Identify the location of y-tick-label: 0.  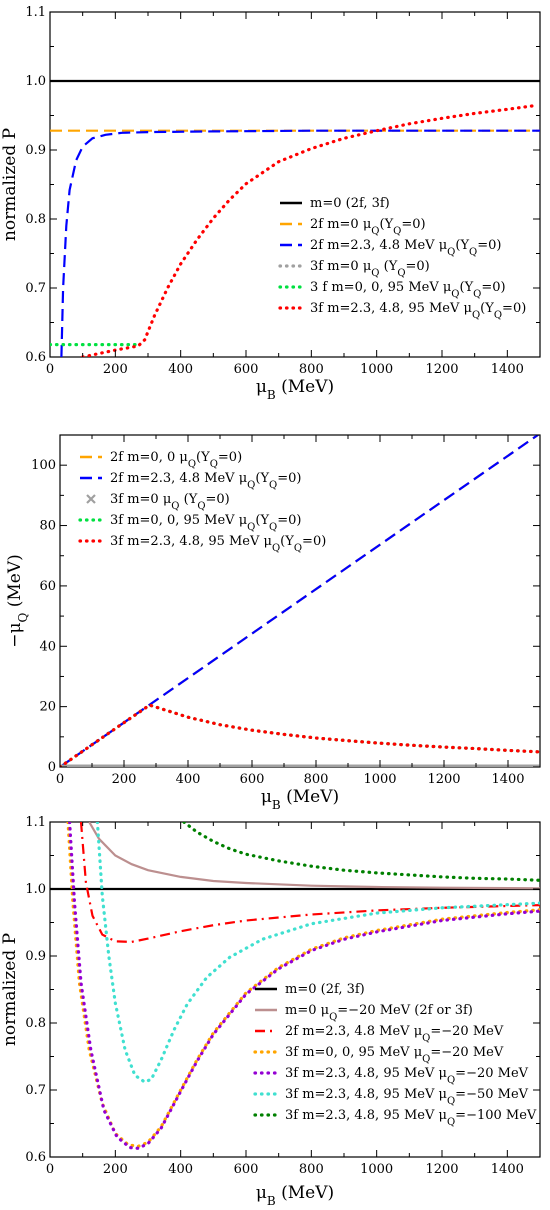
(52, 767).